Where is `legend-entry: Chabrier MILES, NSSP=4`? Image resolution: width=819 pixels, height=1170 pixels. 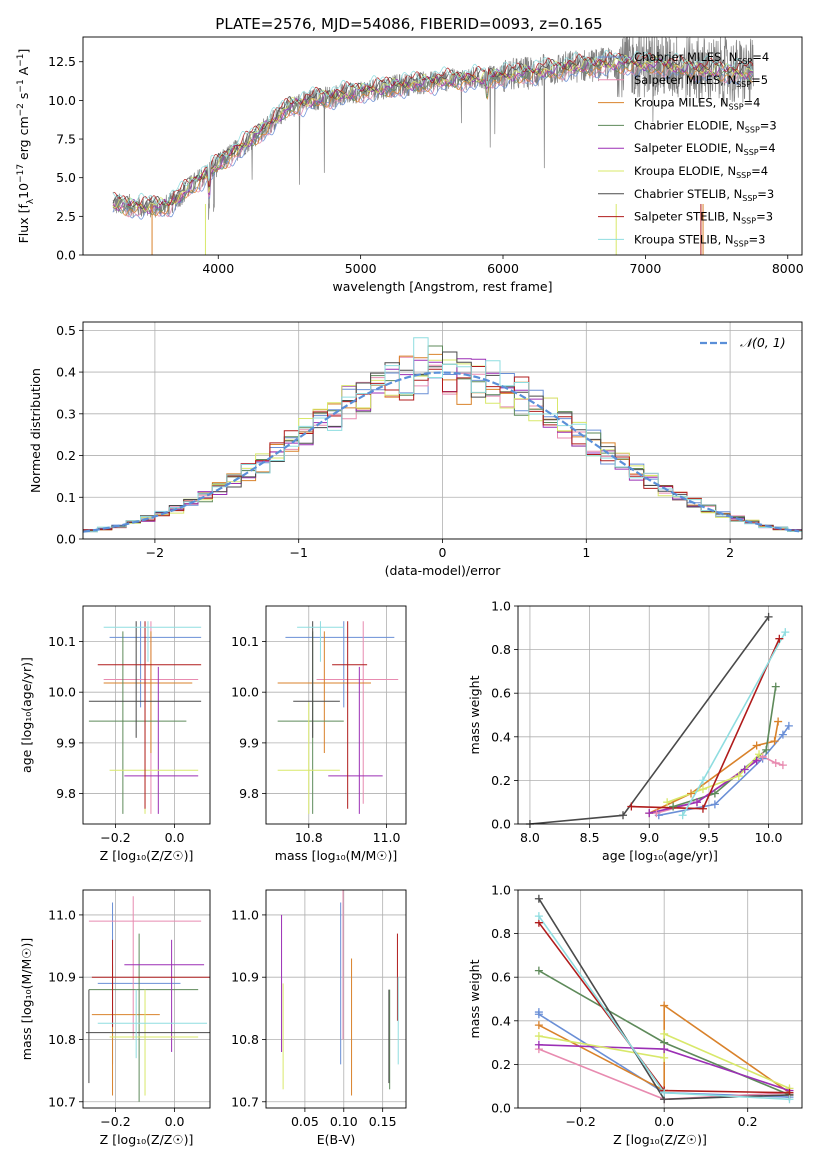
legend-entry: Chabrier MILES, NSSP=4 is located at coordinates (701, 58).